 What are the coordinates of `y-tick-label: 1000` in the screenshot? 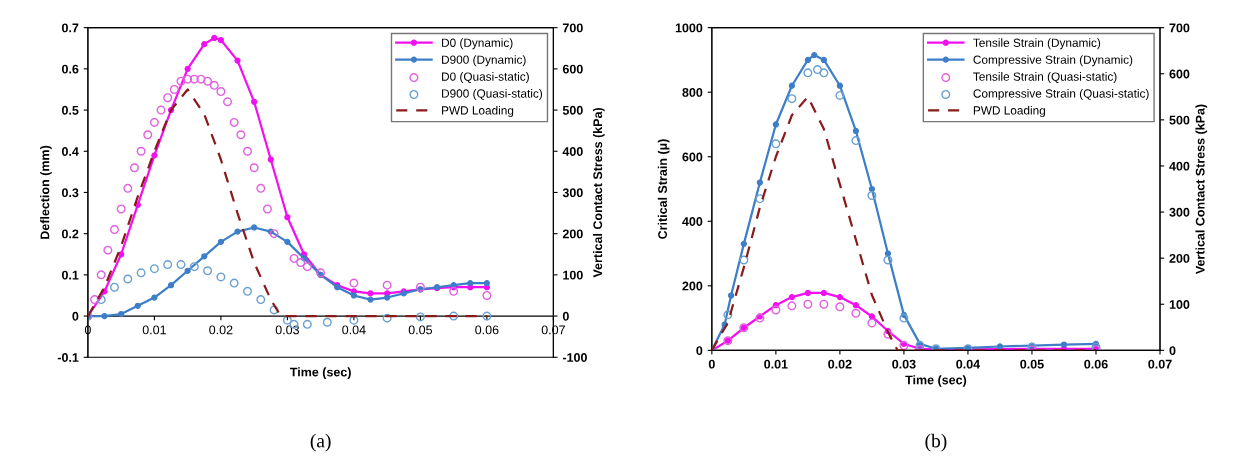 It's located at (689, 28).